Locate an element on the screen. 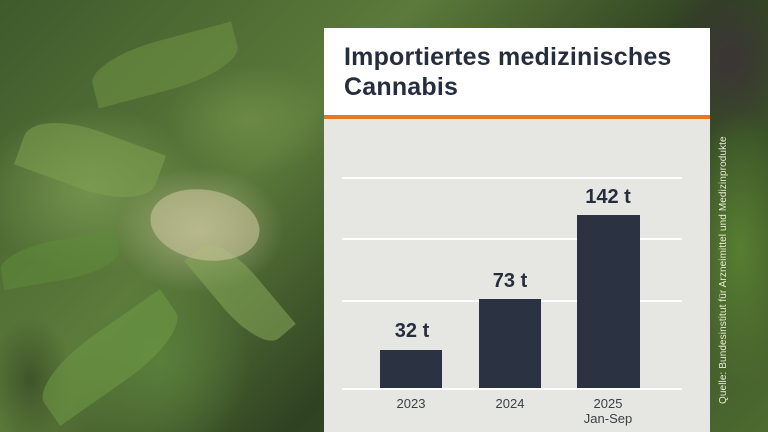 Image resolution: width=768 pixels, height=432 pixels. category-2025-sub: Jan-Sep is located at coordinates (608, 418).